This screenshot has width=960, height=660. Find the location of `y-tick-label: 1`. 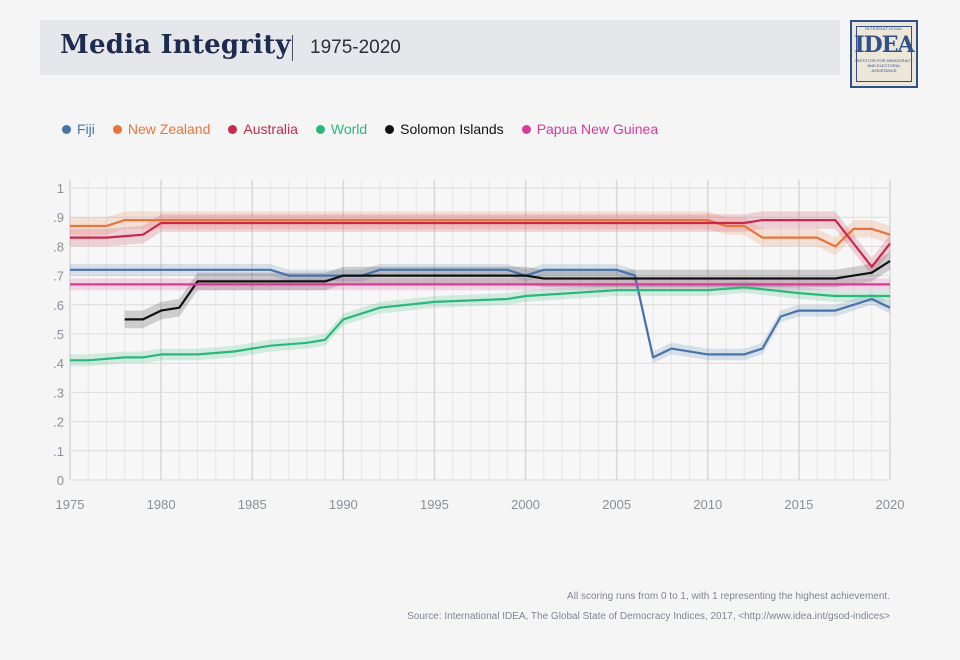

y-tick-label: 1 is located at coordinates (60, 188).